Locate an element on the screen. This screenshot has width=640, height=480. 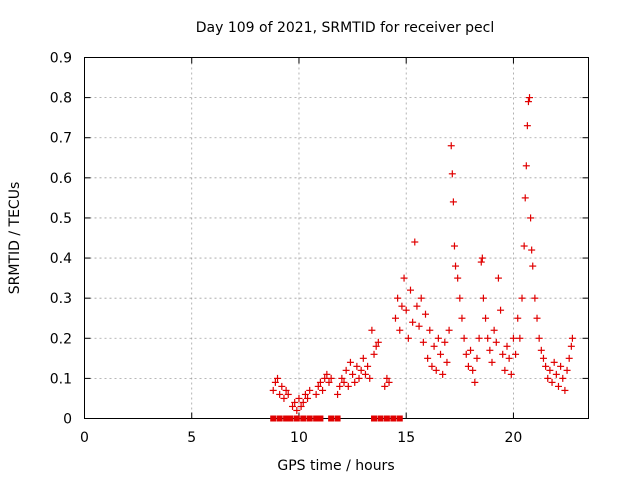
x-tick-label: 5 is located at coordinates (191, 438).